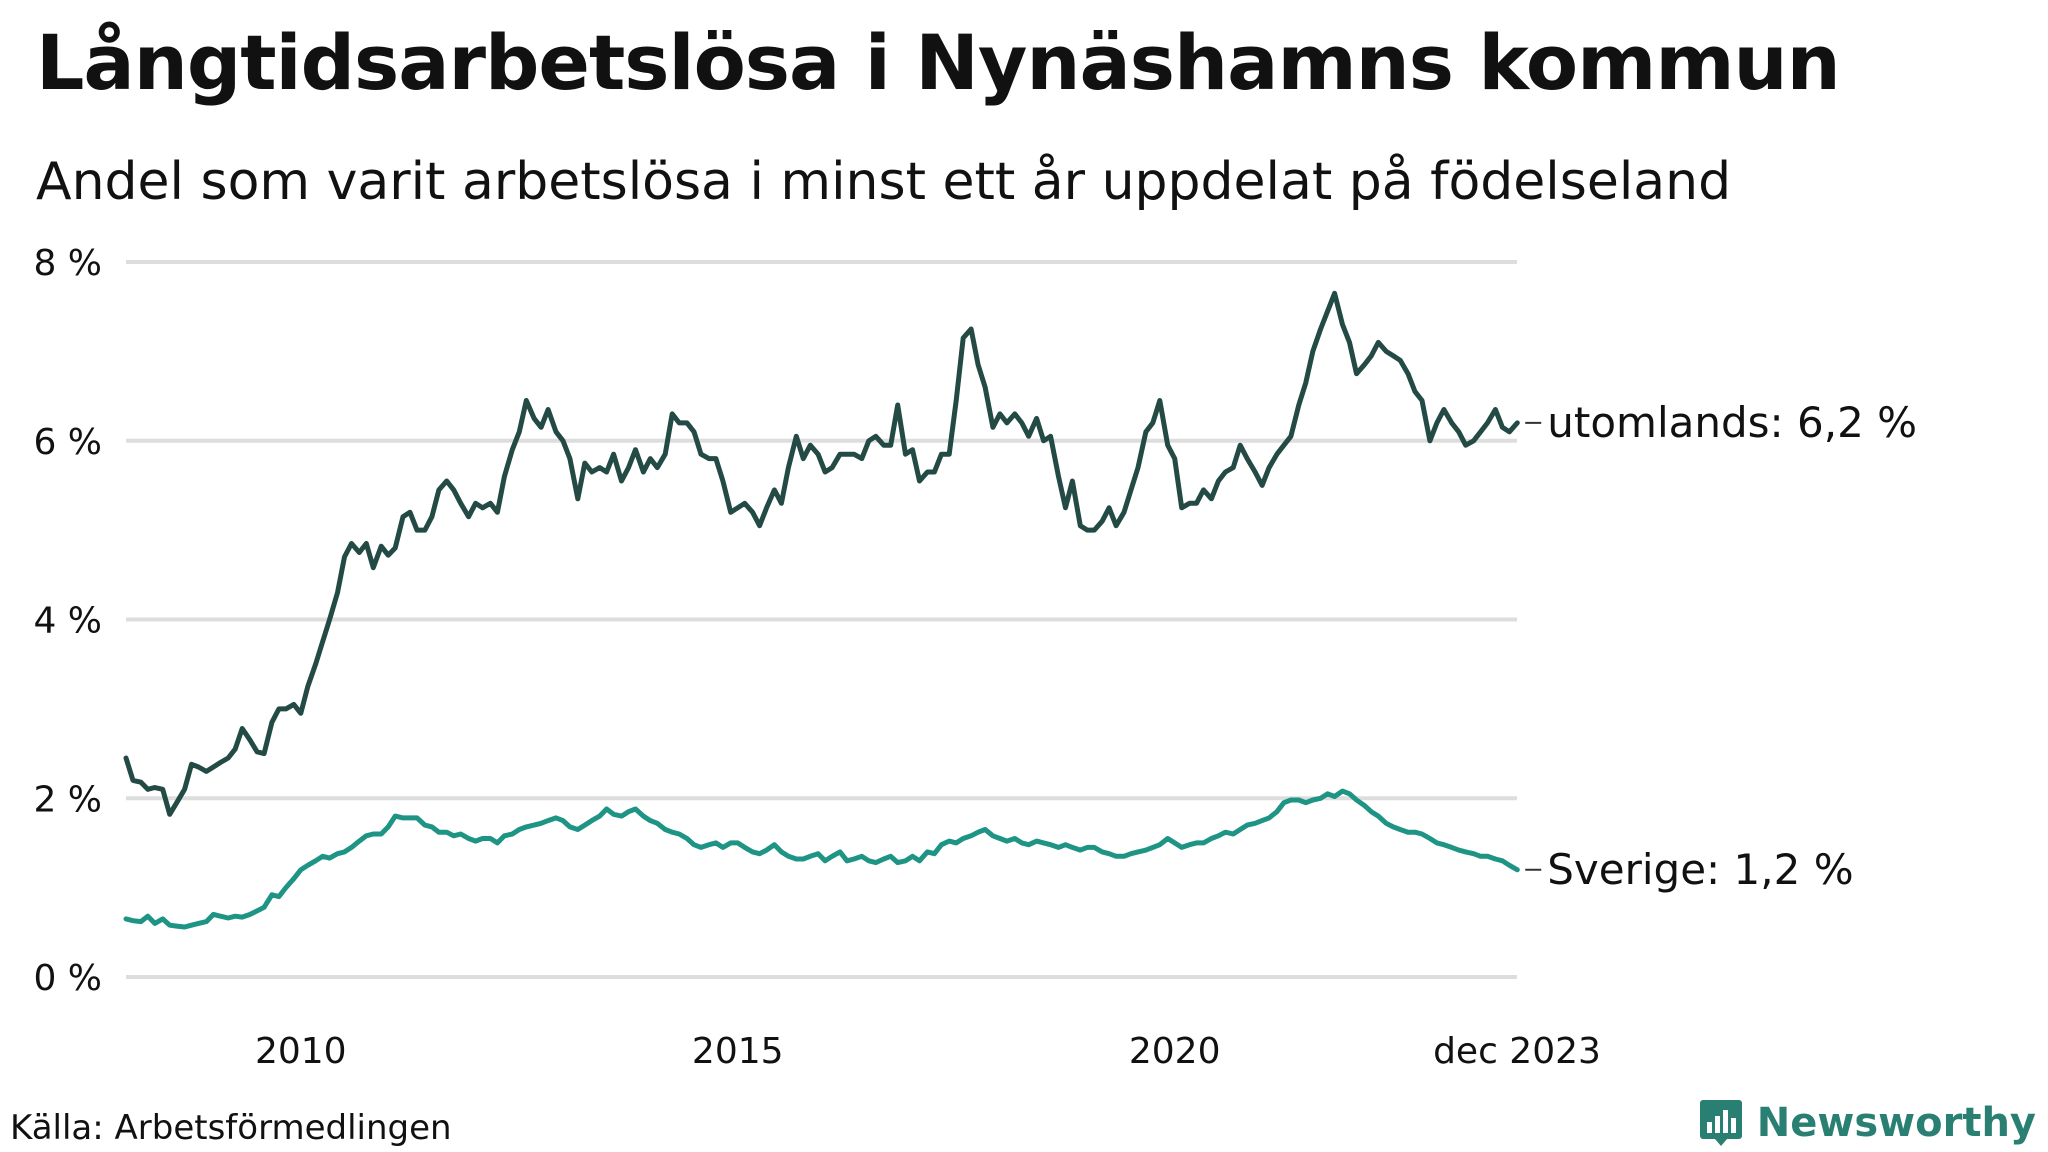 This screenshot has width=2048, height=1152. What do you see at coordinates (738, 1051) in the screenshot?
I see `x-tick-label: 2015` at bounding box center [738, 1051].